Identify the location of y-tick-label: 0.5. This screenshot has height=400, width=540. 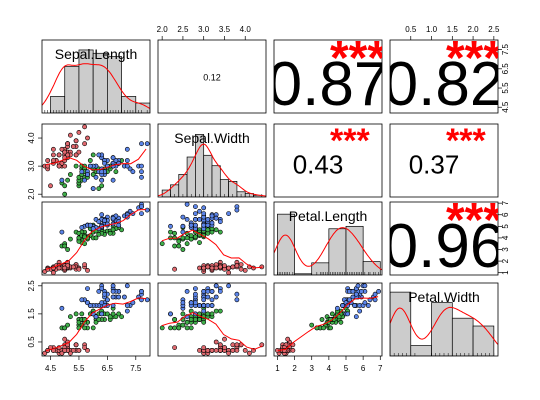
(31, 342).